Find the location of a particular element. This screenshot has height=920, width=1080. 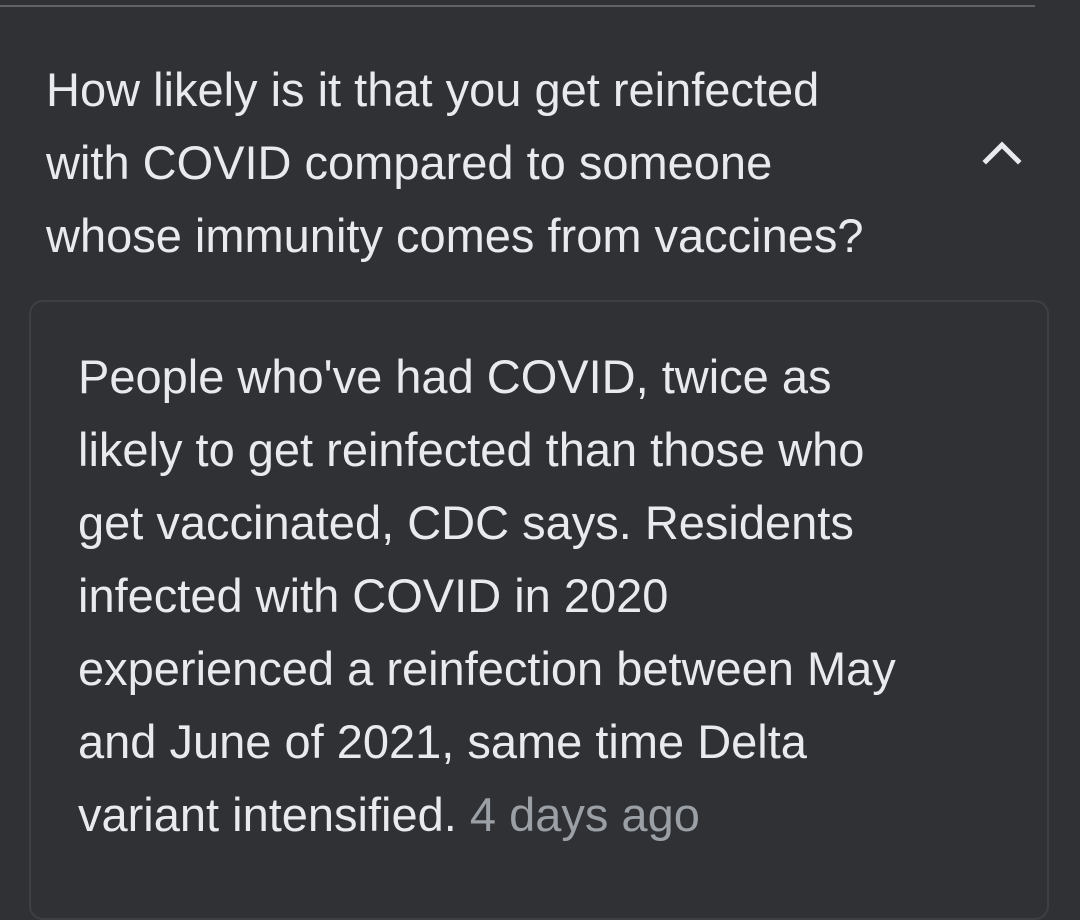

answer-date: 4 days ago is located at coordinates (584, 814).